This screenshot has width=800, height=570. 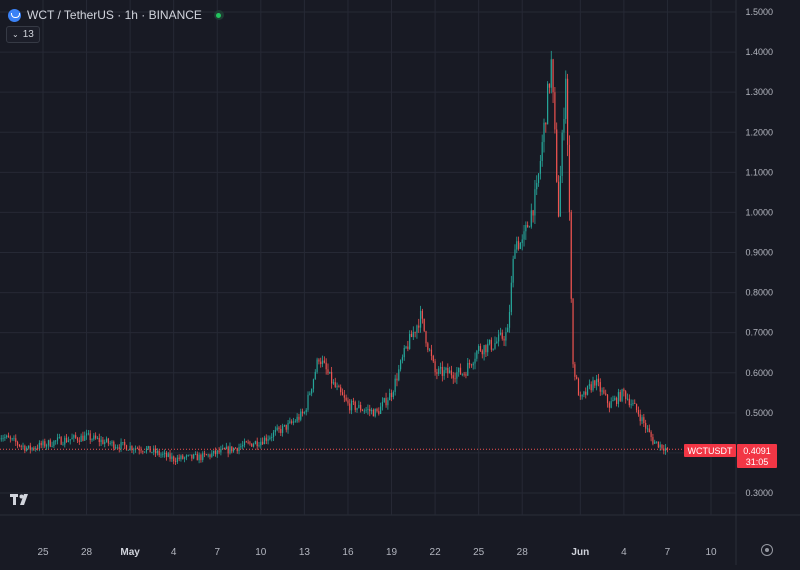 I want to click on chart-header: WCT / TetherUS · 1h · BINANCE, so click(x=116, y=15).